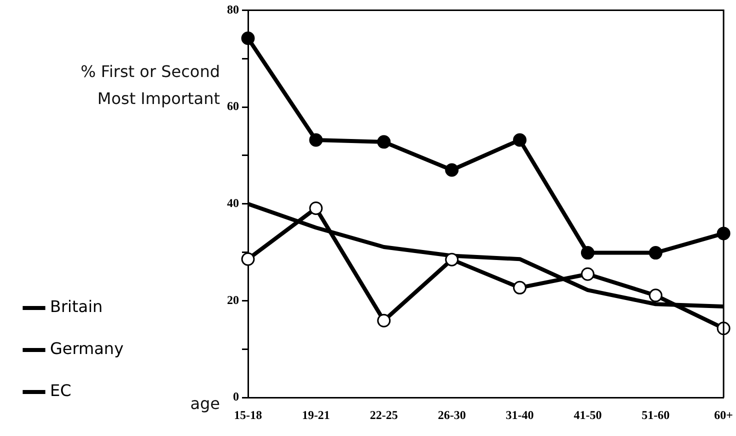  What do you see at coordinates (656, 415) in the screenshot?
I see `x-tick-label: 51-60` at bounding box center [656, 415].